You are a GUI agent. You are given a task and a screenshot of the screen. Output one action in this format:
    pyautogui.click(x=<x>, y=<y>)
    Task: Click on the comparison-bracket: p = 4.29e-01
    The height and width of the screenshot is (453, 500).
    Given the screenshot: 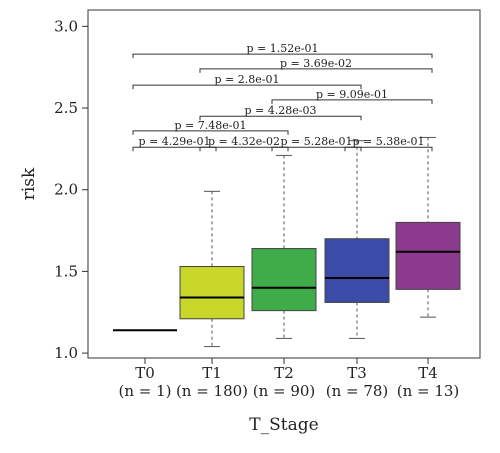 What is the action you would take?
    pyautogui.click(x=174, y=143)
    